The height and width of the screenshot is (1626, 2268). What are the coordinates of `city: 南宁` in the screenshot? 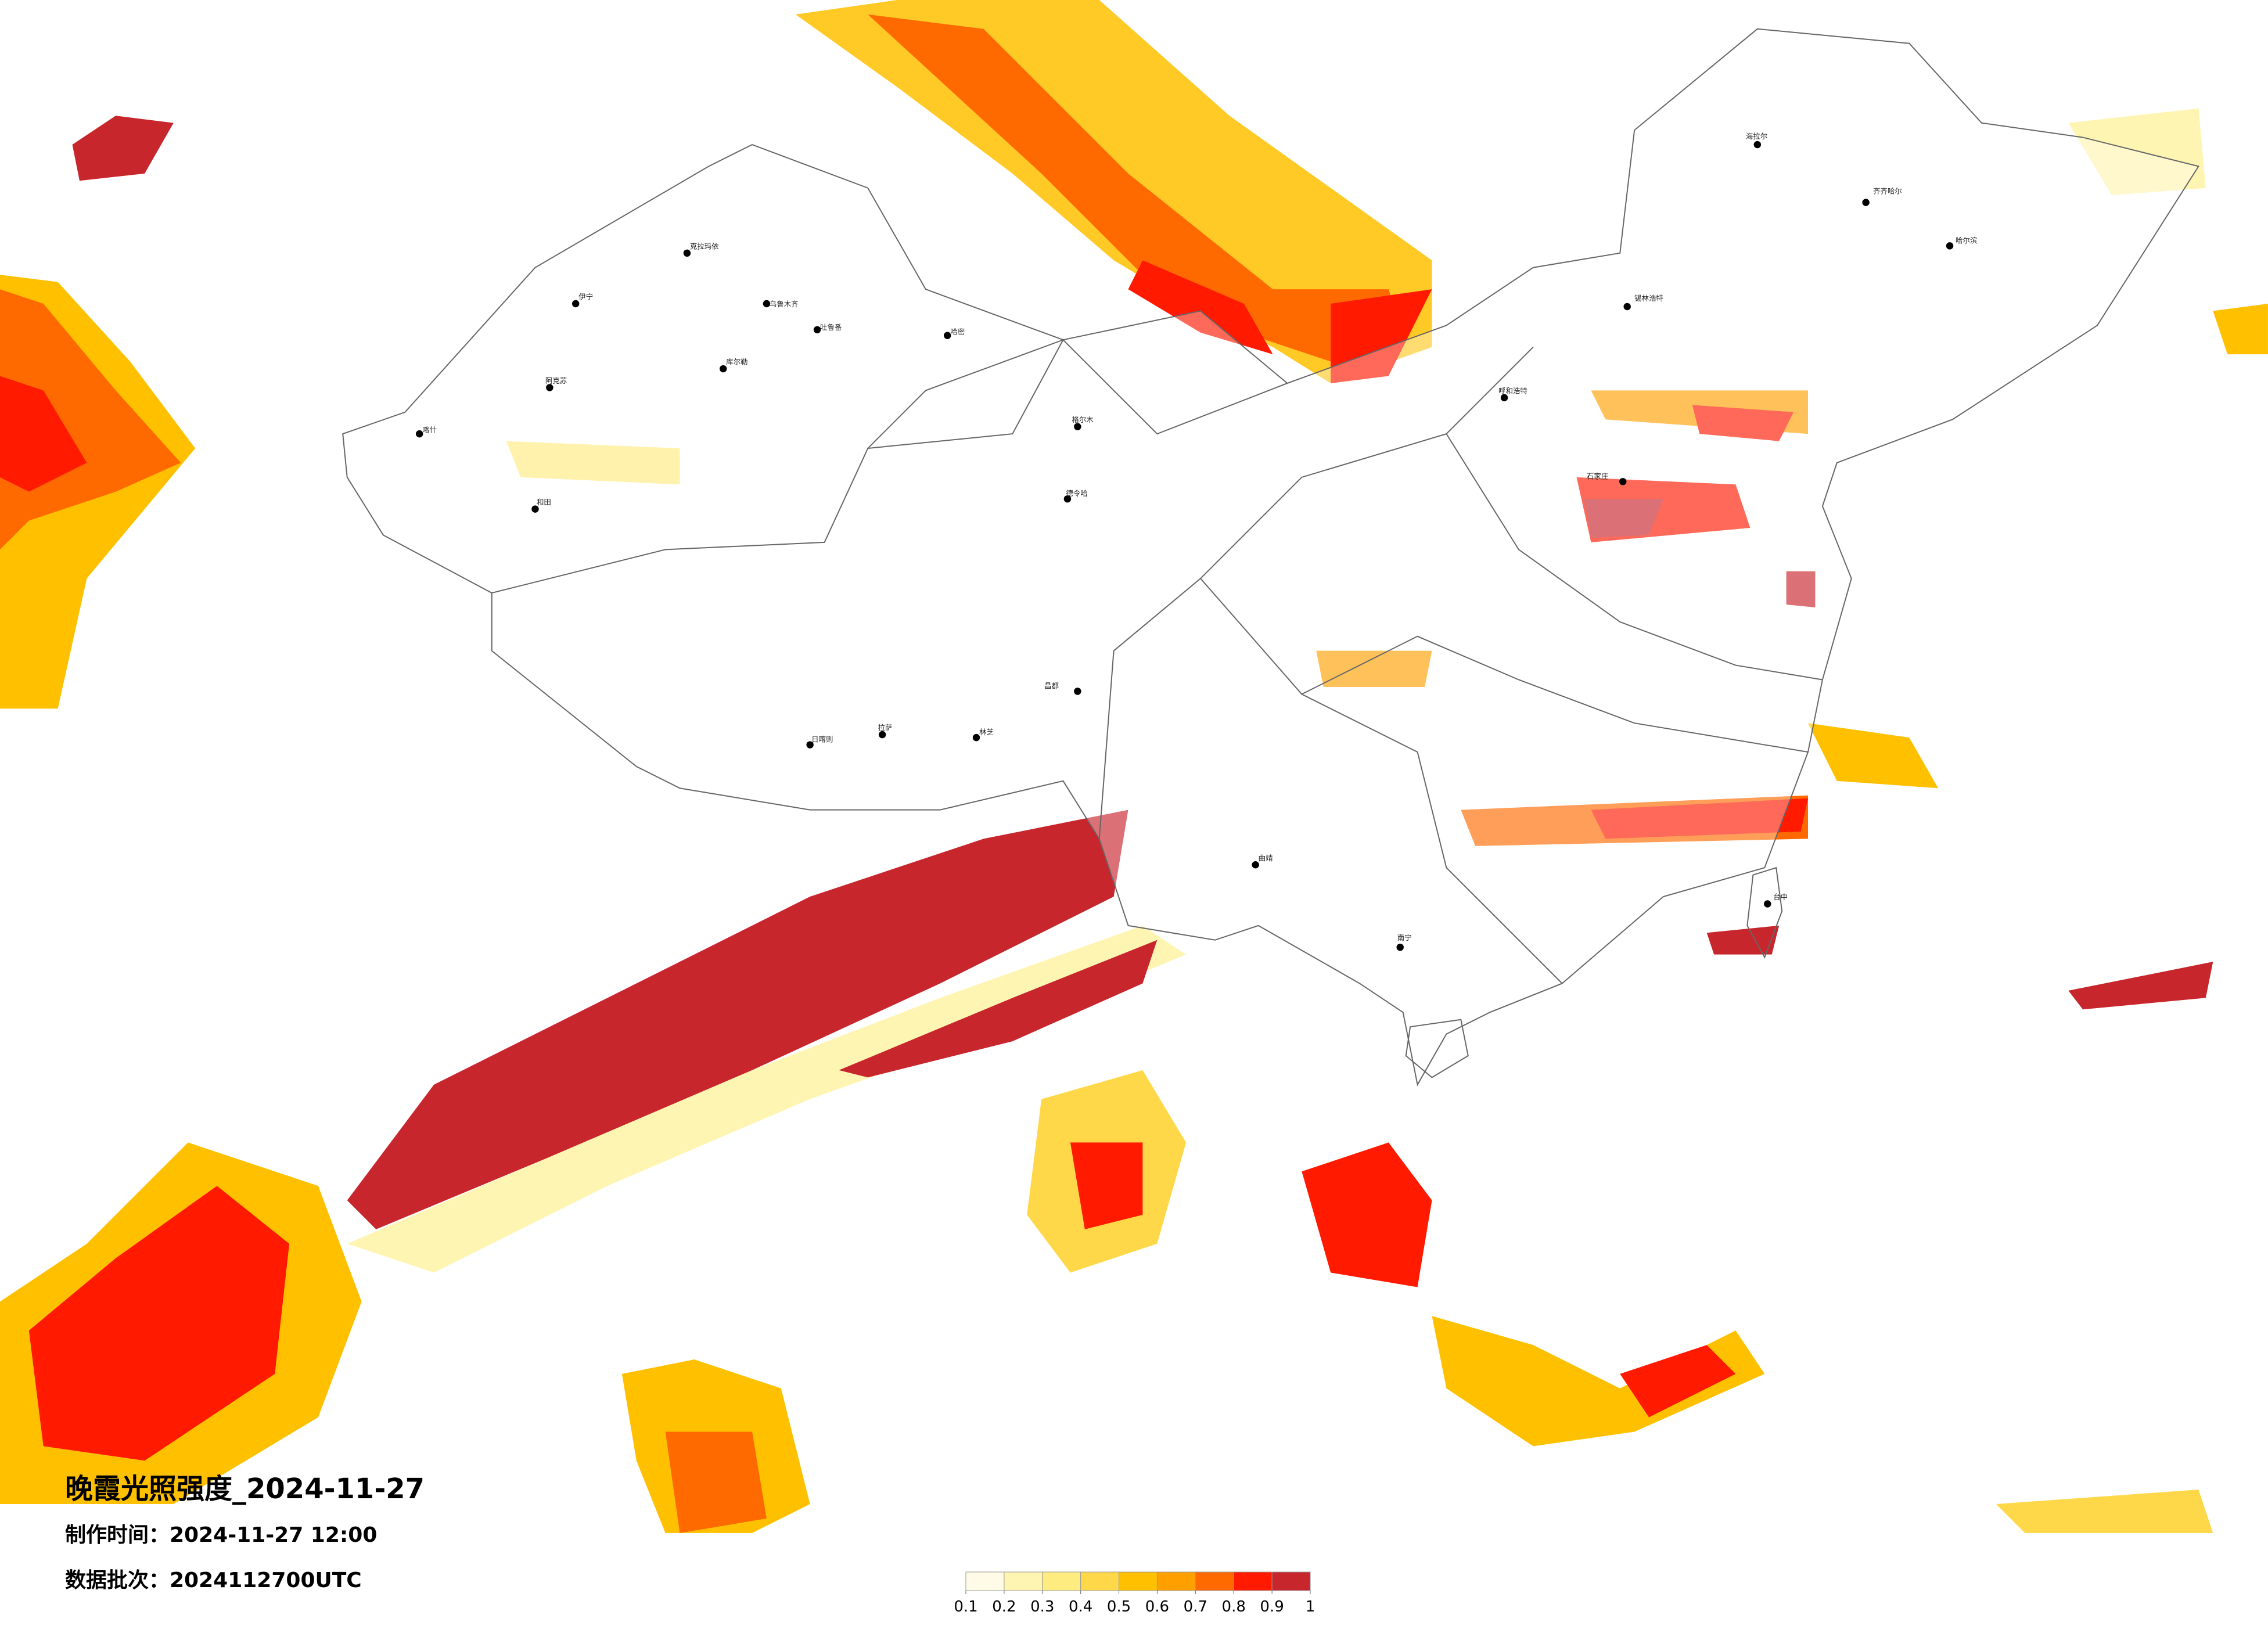 It's located at (1404, 942).